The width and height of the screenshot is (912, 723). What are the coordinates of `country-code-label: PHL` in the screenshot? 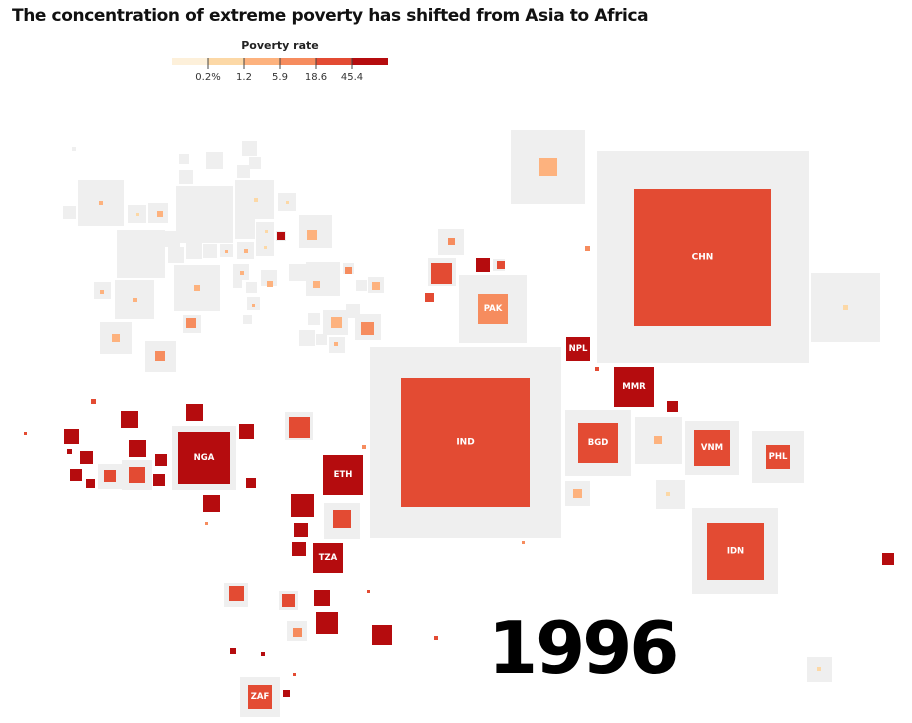 It's located at (778, 457).